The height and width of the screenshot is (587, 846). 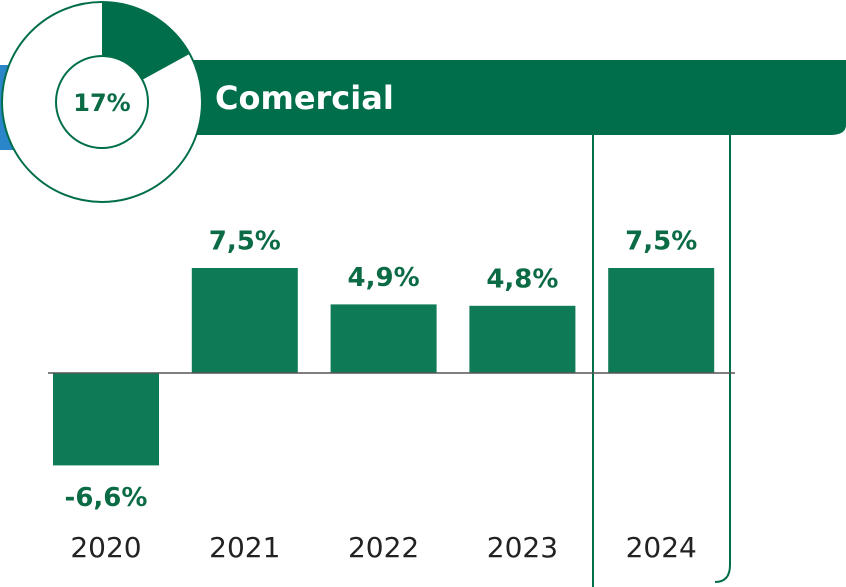 I want to click on donut: 17%, so click(x=102, y=102).